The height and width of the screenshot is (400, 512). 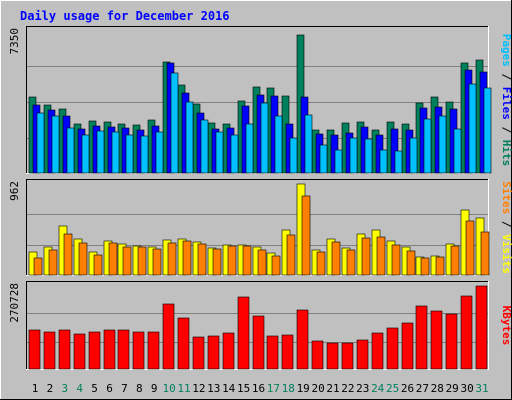 What do you see at coordinates (422, 388) in the screenshot?
I see `x-tick-label-day-27: 27` at bounding box center [422, 388].